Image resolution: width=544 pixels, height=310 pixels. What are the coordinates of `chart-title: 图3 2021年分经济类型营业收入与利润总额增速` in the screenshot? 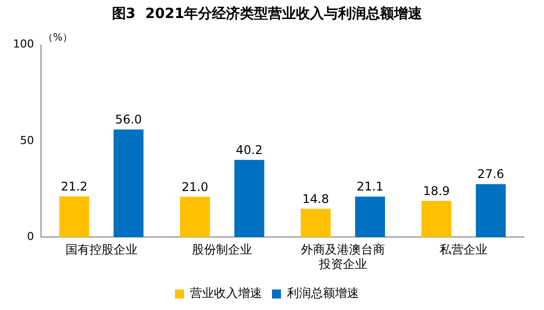 It's located at (268, 13).